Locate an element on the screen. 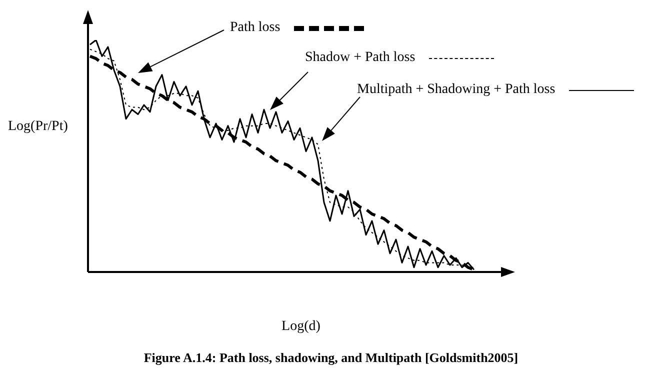  legend-label: Multipath + Shadowing + Path loss is located at coordinates (456, 90).